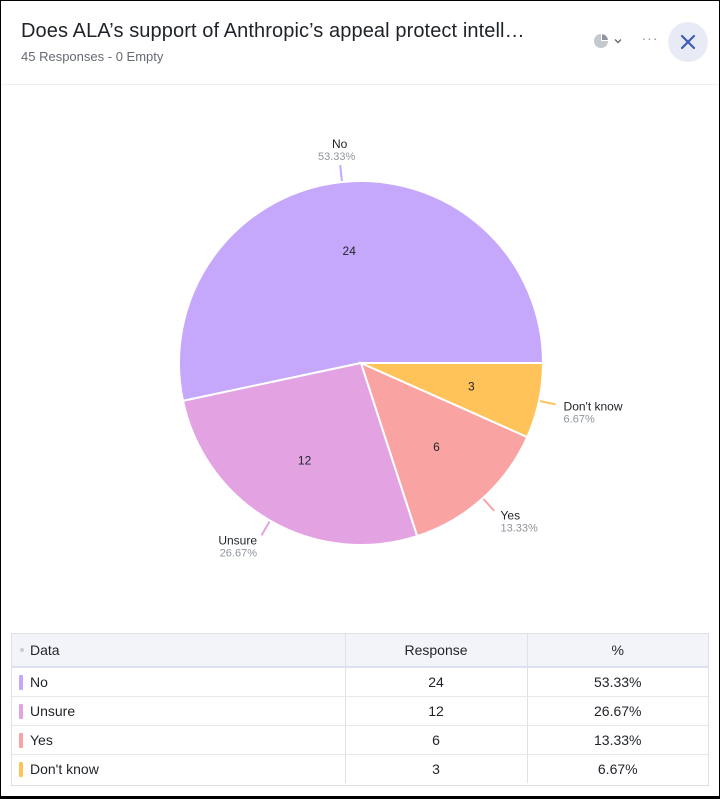 Image resolution: width=720 pixels, height=799 pixels. What do you see at coordinates (436, 650) in the screenshot?
I see `header-response: Response` at bounding box center [436, 650].